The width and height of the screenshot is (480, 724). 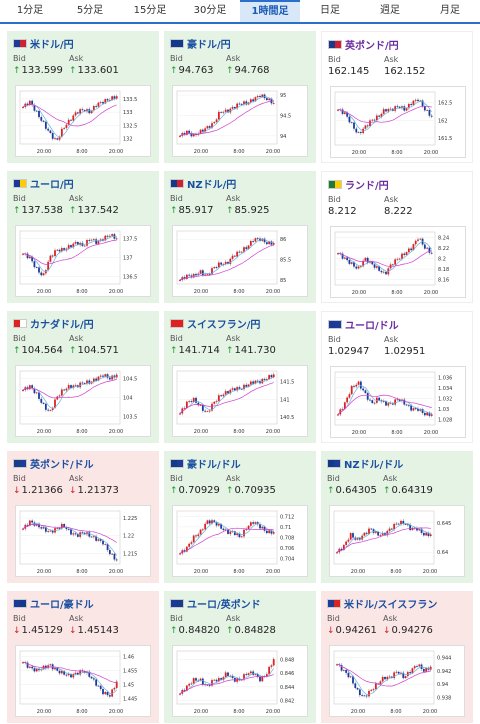 I want to click on tab-2: 15分足, so click(x=150, y=10).